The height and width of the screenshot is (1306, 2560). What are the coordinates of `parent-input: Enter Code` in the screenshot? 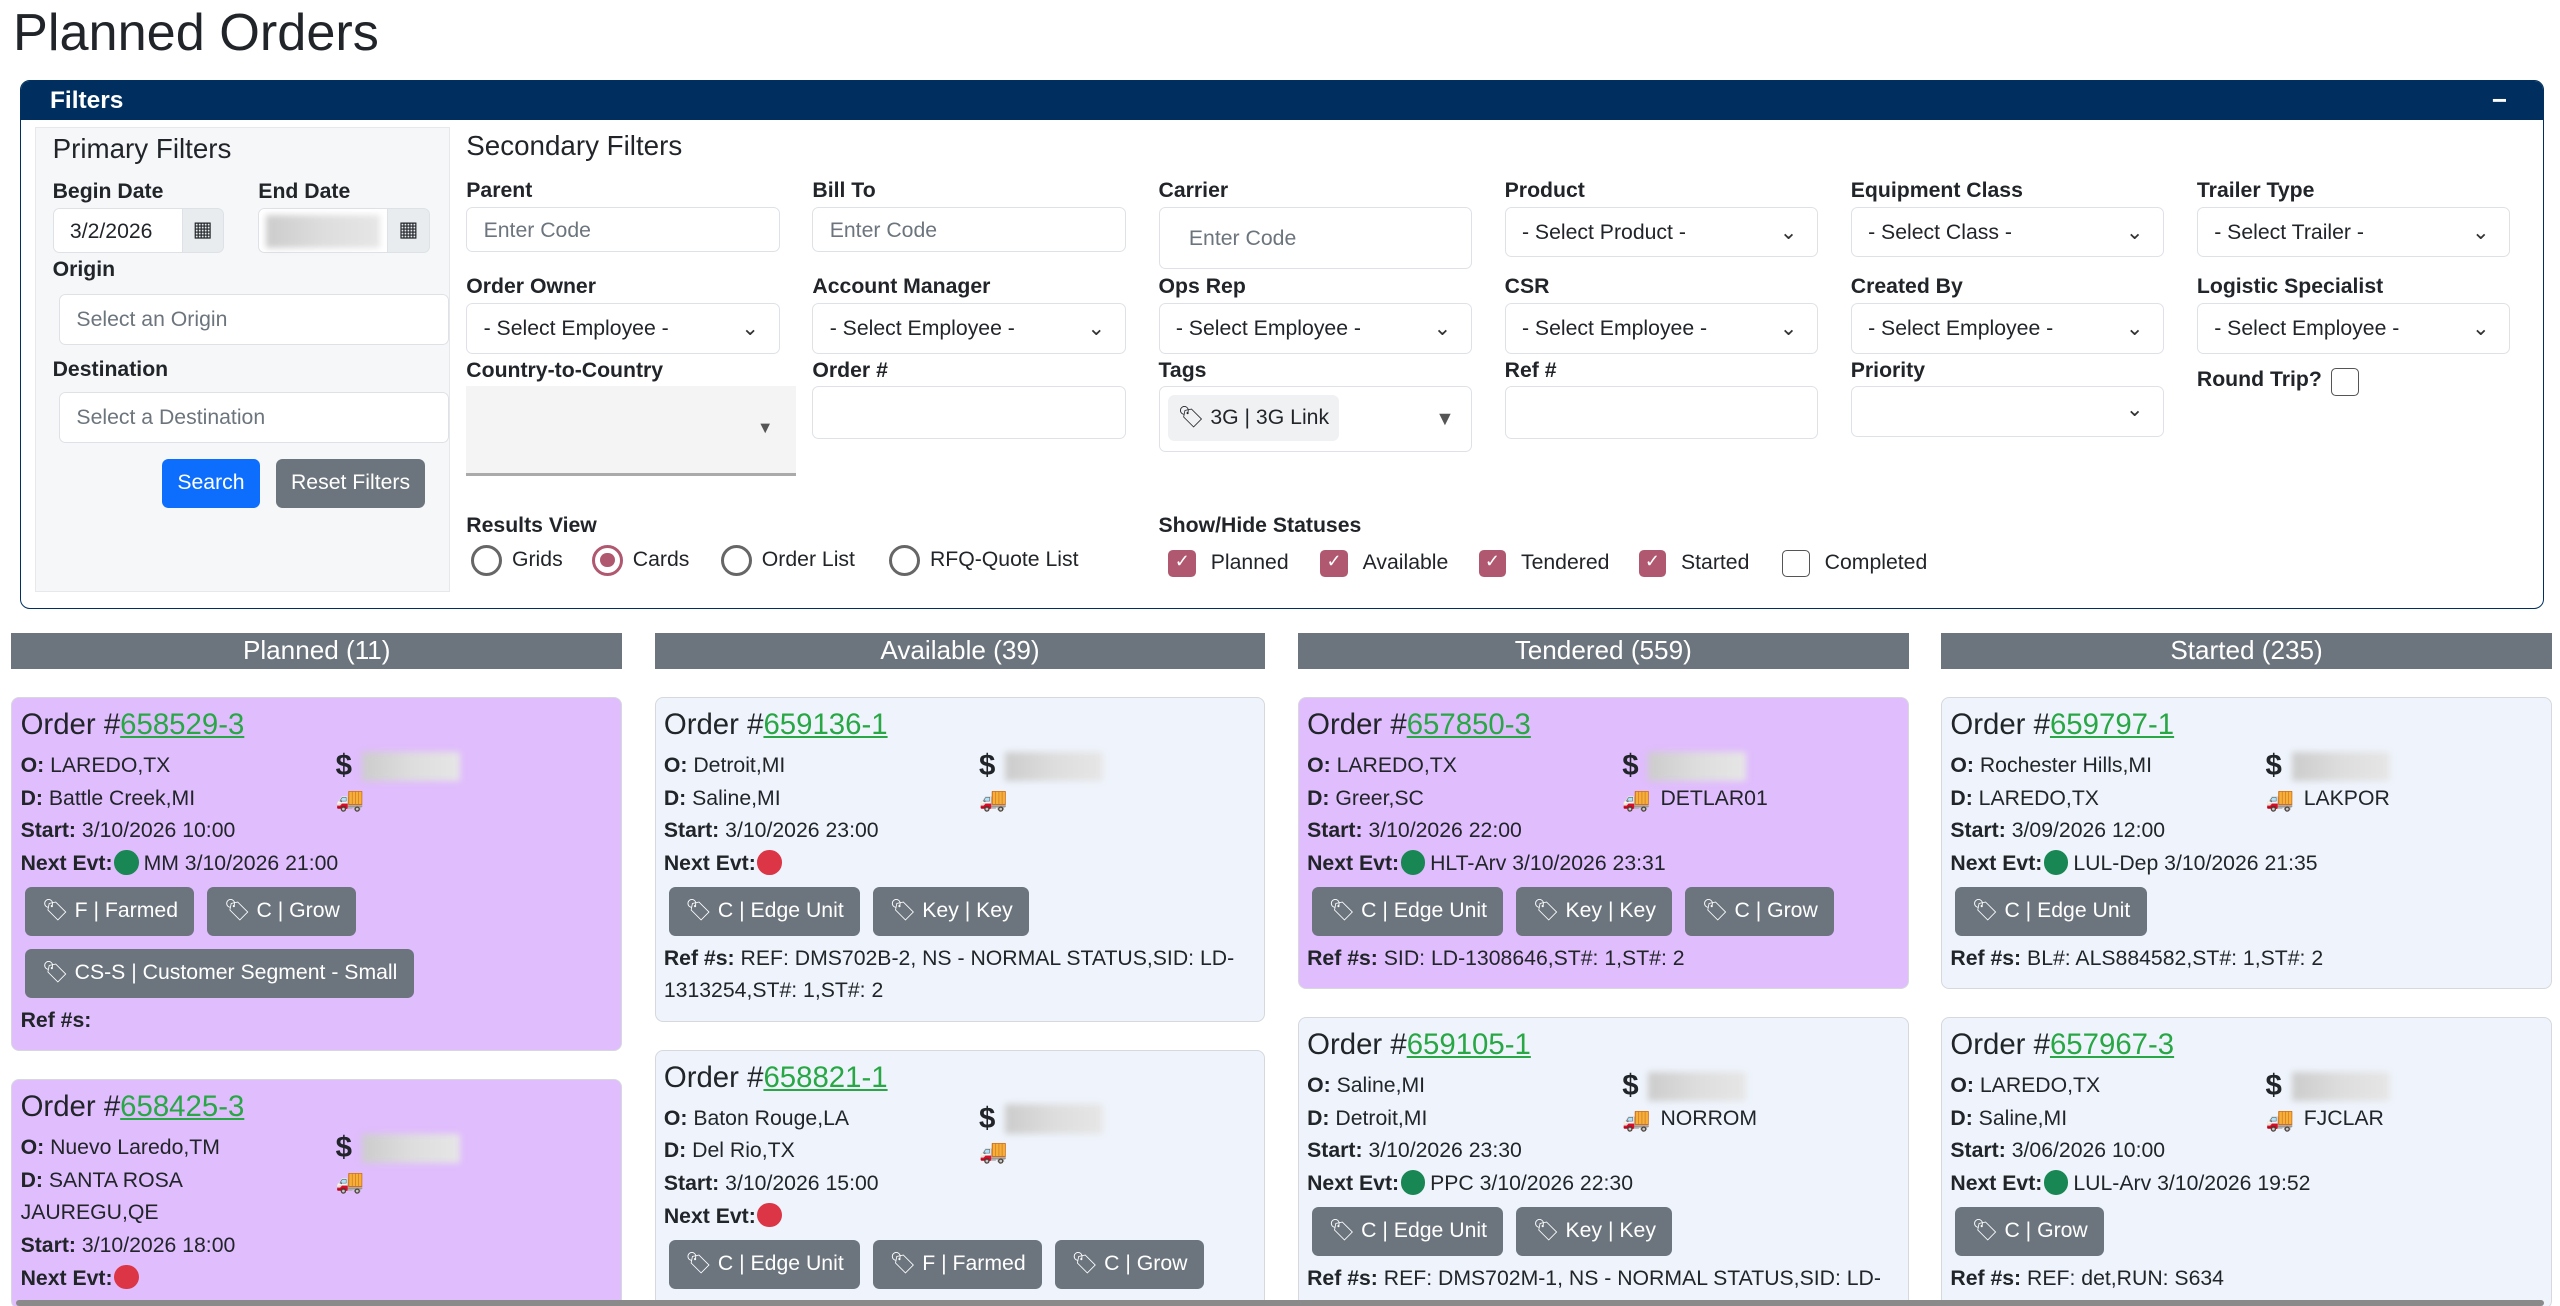 It's located at (623, 229).